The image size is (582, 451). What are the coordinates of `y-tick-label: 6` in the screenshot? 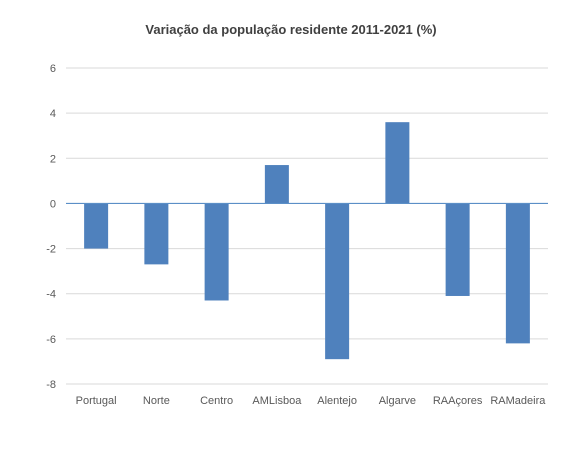 It's located at (53, 69).